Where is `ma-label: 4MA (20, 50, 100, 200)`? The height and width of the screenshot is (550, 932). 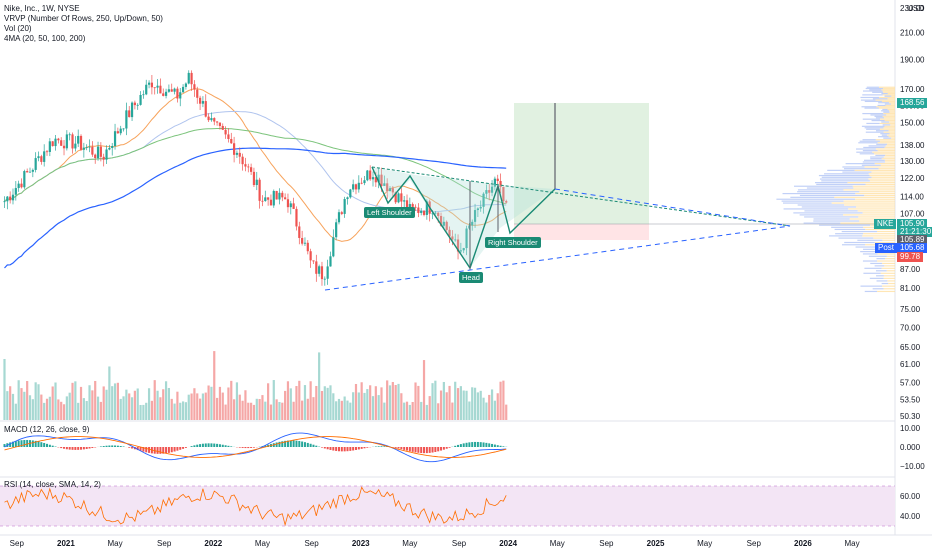 ma-label: 4MA (20, 50, 100, 200) is located at coordinates (45, 38).